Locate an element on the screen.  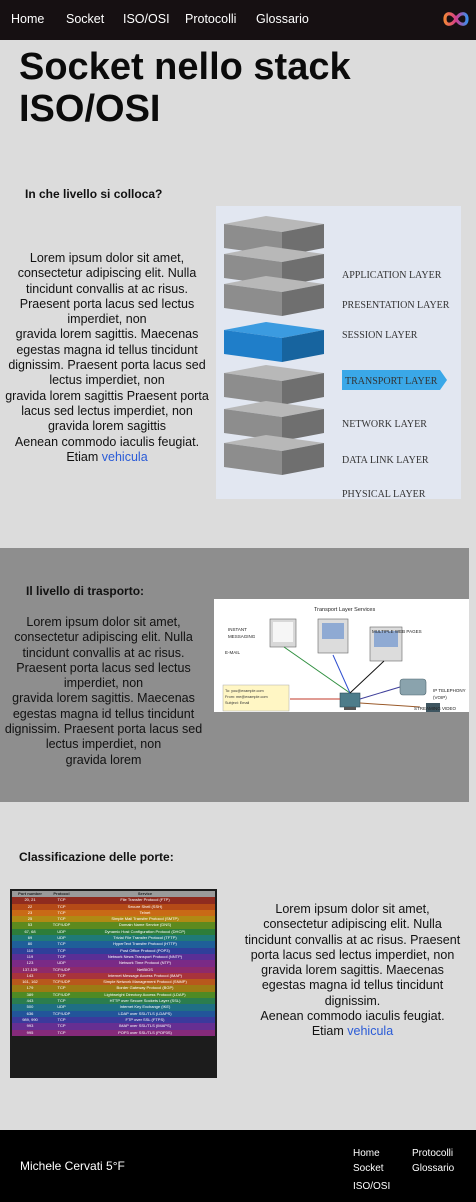
service-cell: HTTP over Secure Sockets Layer (SSL) is located at coordinates (145, 1001).